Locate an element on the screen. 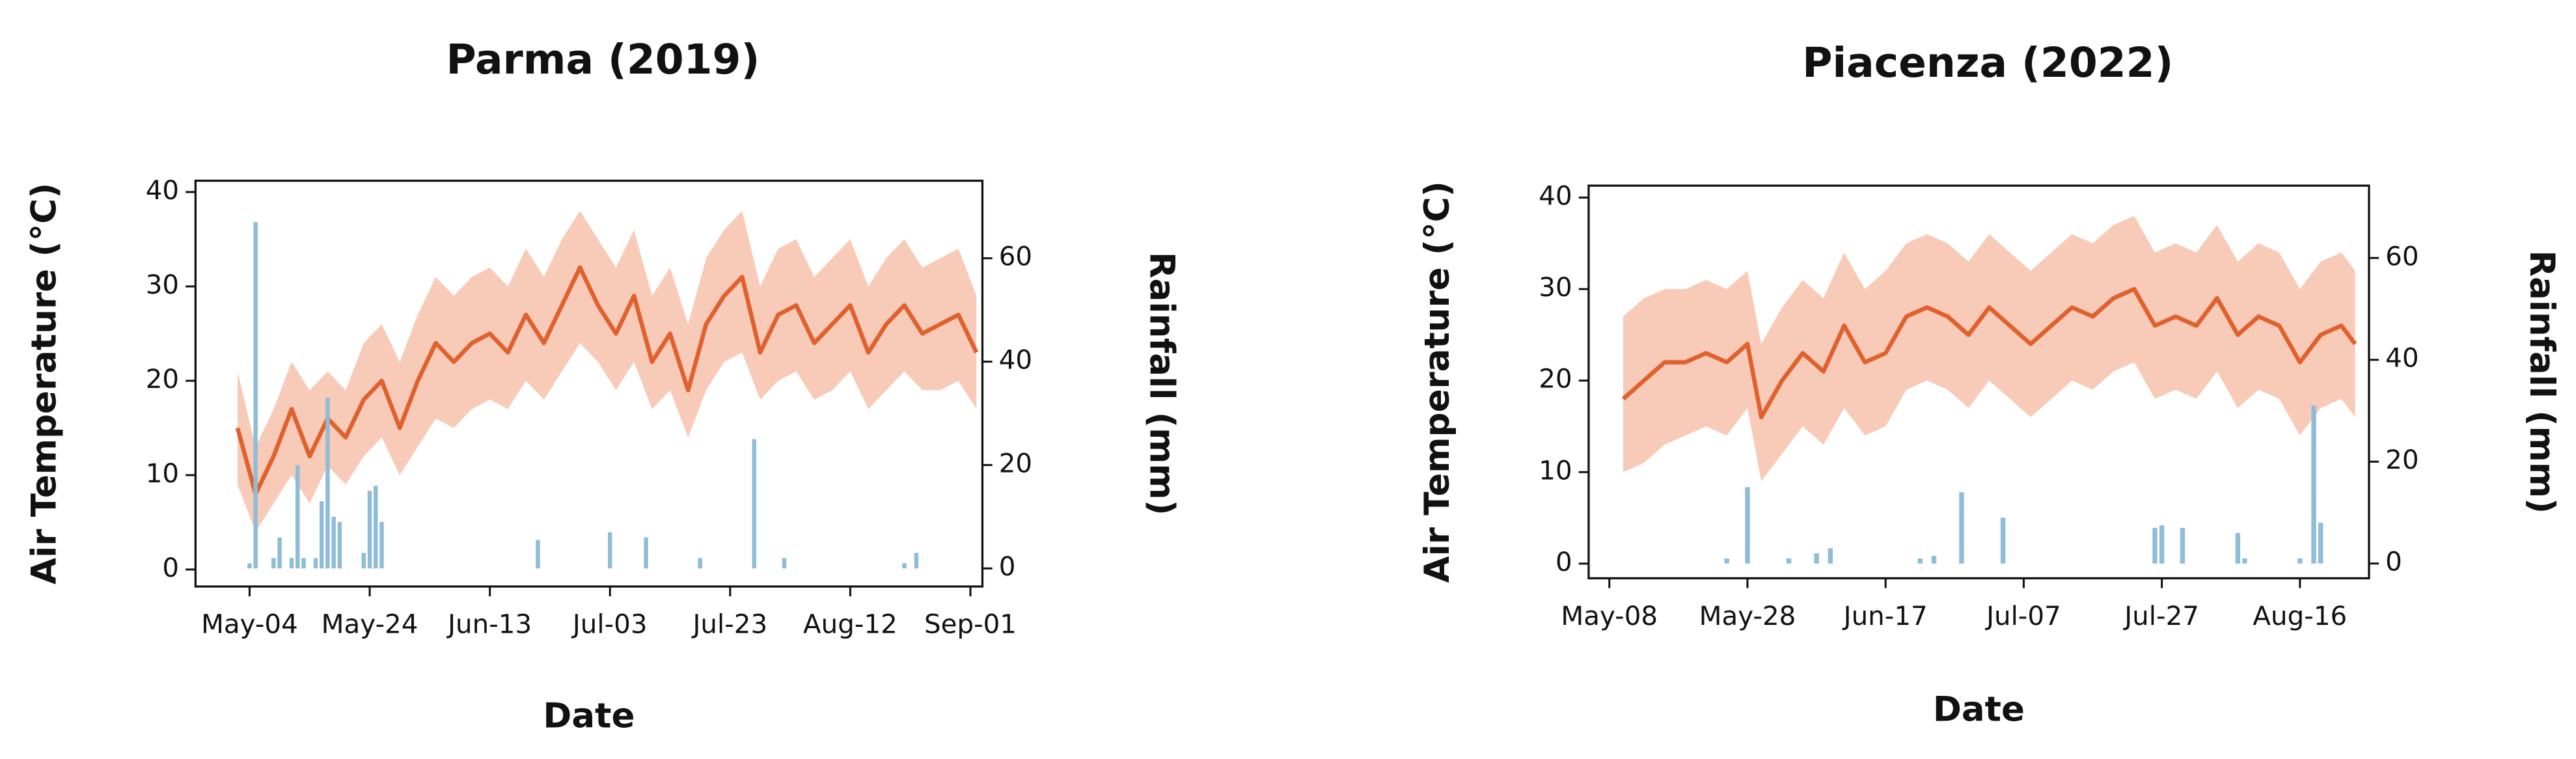 Image resolution: width=2576 pixels, height=759 pixels. x-tick-label: Jul-03 is located at coordinates (609, 624).